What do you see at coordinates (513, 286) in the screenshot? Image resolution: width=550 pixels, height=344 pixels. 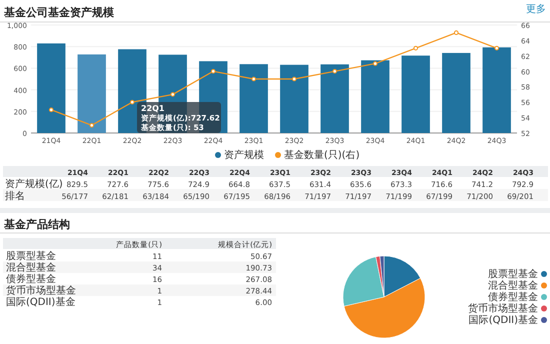 I see `legend-label: 混合型基金` at bounding box center [513, 286].